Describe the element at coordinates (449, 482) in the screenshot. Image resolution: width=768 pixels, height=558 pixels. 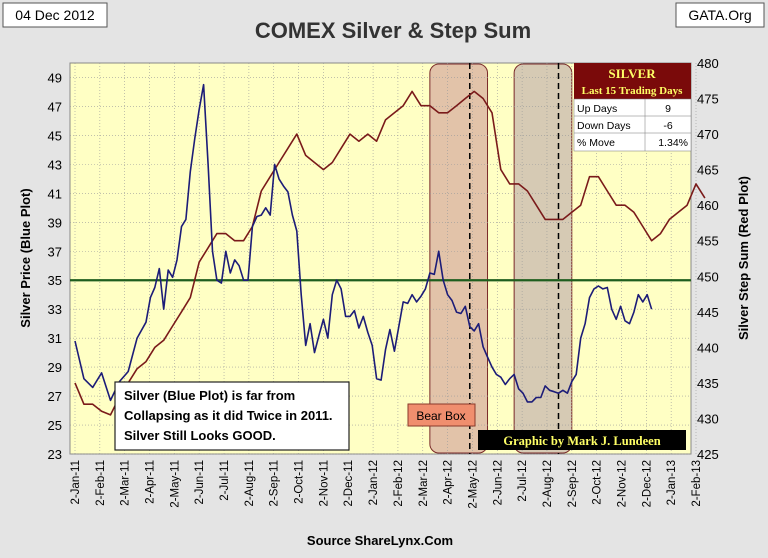
I see `x-tick-label: 2-Apr-12` at that location.